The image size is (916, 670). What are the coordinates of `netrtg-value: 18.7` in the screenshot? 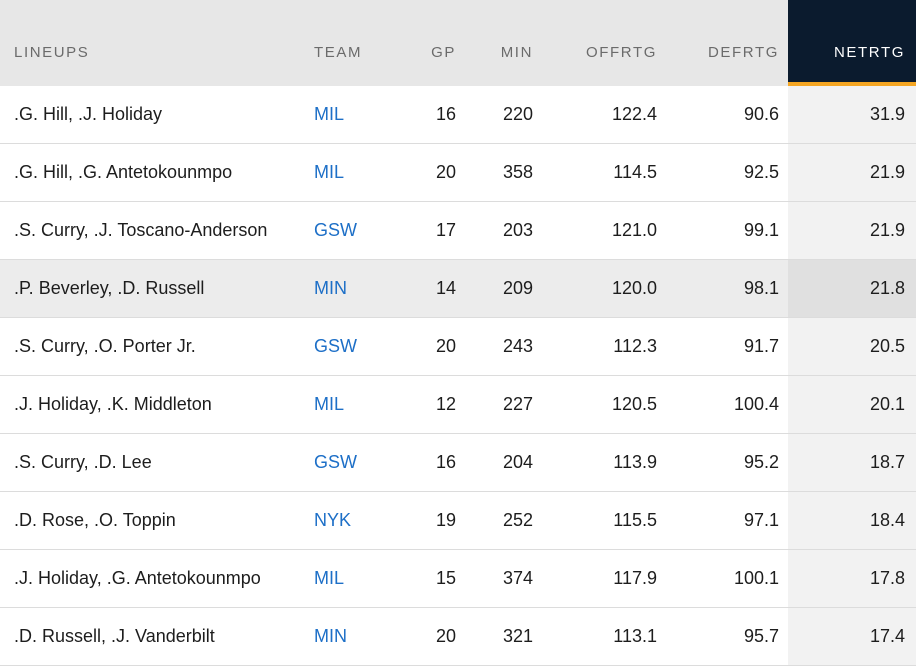 It's located at (887, 462).